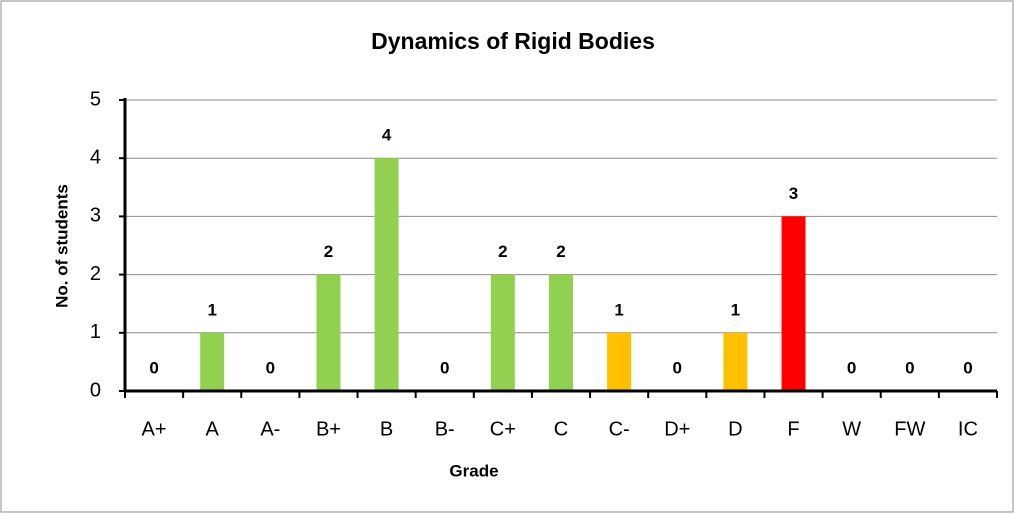 This screenshot has width=1015, height=514. What do you see at coordinates (445, 429) in the screenshot?
I see `x-tick-label: B-` at bounding box center [445, 429].